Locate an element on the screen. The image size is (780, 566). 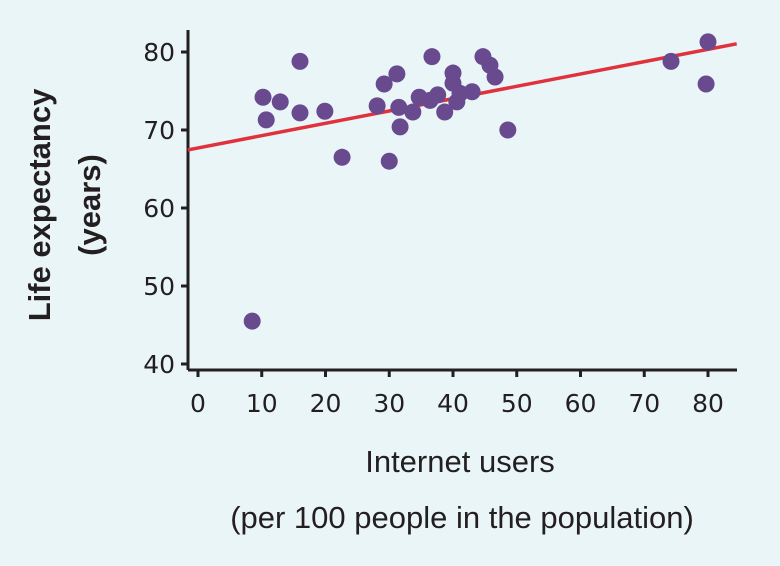
y-axis-title: Life expectancy (years) is located at coordinates (64, 204).